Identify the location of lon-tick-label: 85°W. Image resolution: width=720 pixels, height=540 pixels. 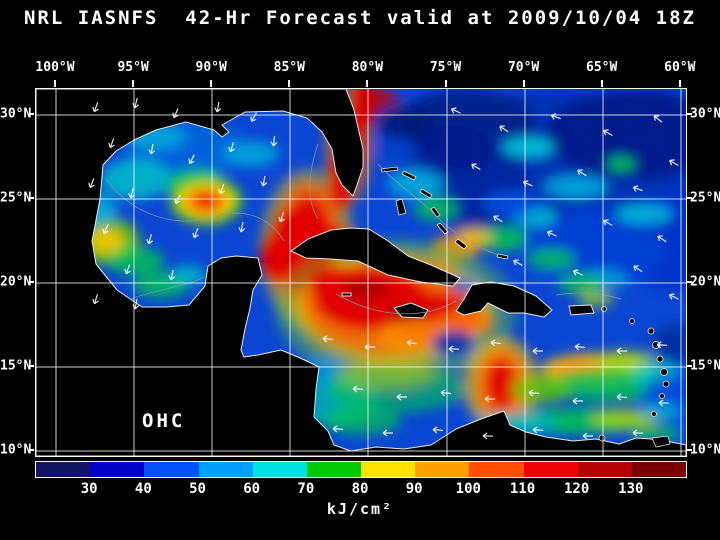
(289, 67).